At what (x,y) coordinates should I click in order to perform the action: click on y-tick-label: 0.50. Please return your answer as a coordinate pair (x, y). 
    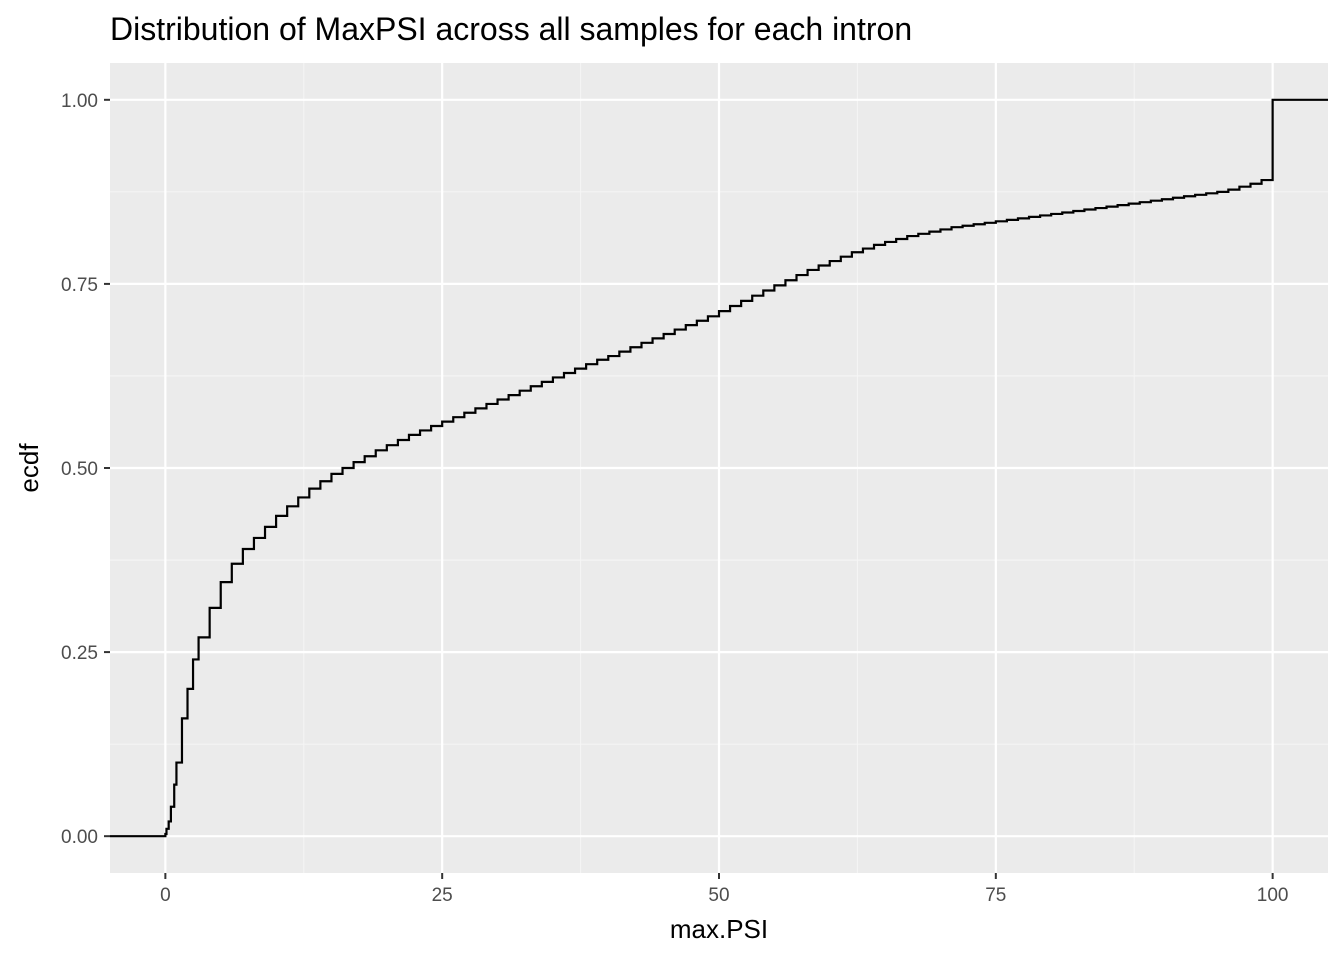
    Looking at the image, I should click on (79, 469).